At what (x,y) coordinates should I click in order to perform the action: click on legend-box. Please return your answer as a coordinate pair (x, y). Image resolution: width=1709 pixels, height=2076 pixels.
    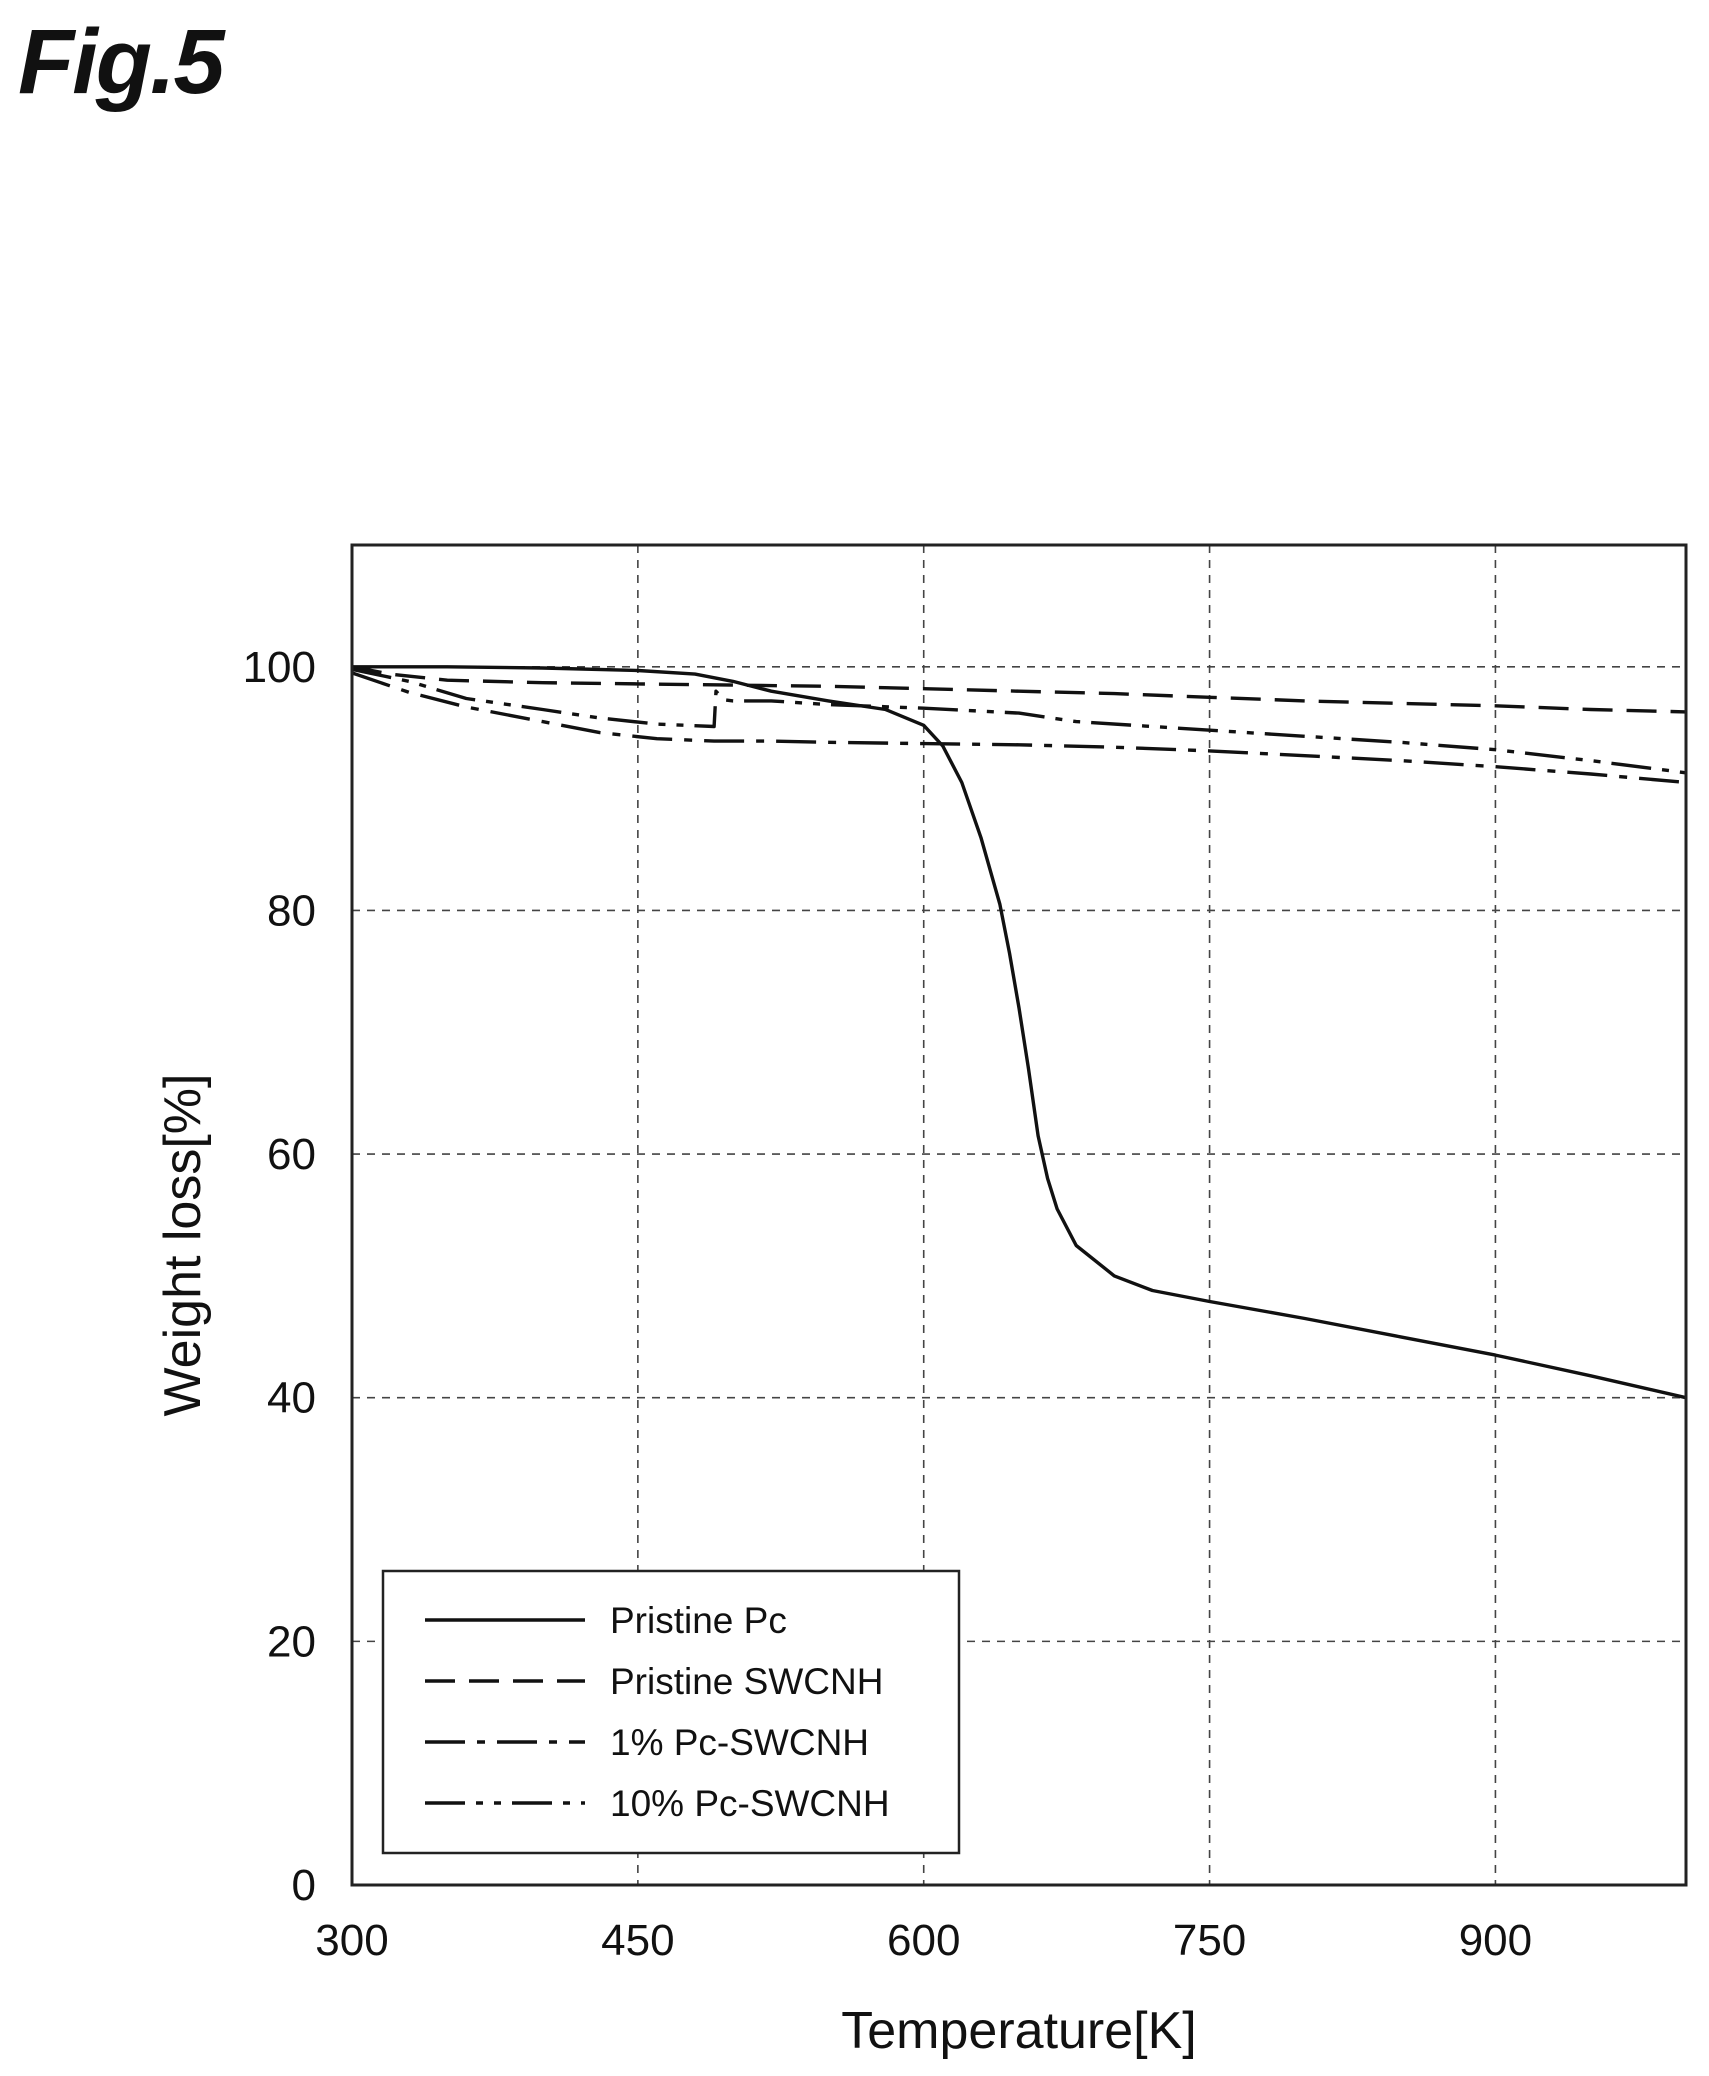
    Looking at the image, I should click on (671, 1712).